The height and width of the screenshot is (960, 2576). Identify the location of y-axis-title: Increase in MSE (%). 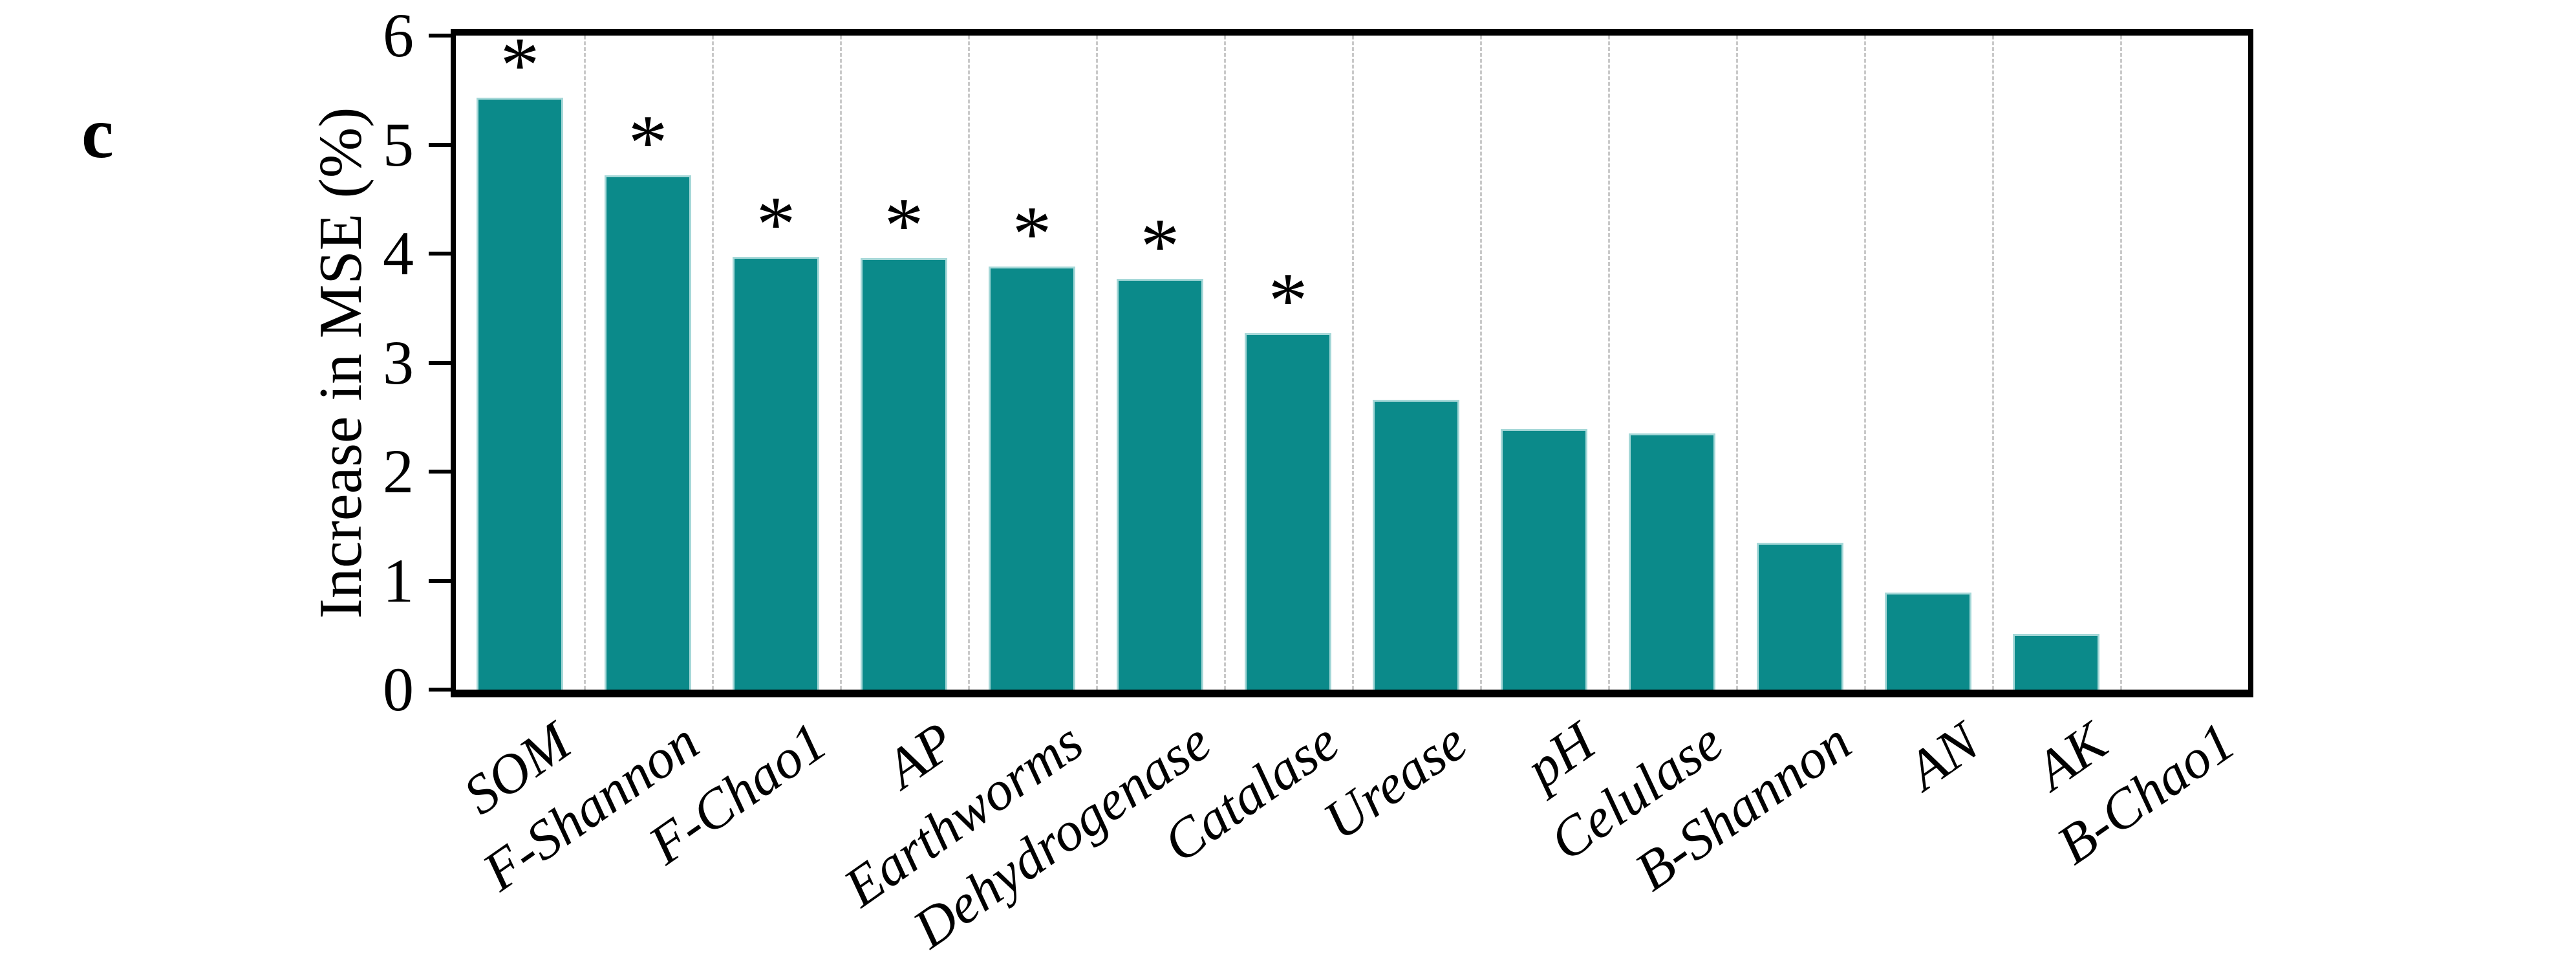
(340, 363).